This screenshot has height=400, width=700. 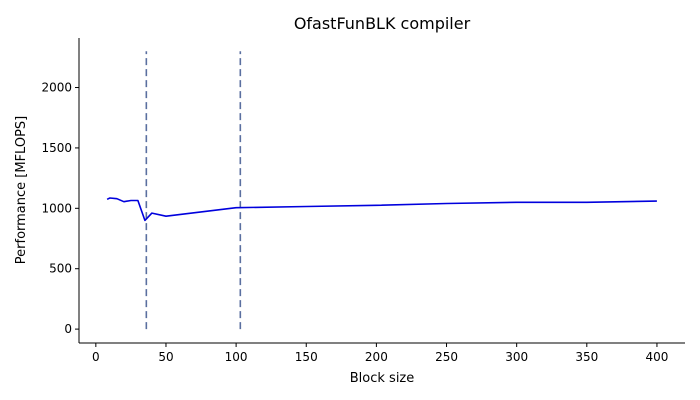 What do you see at coordinates (56, 208) in the screenshot?
I see `y-tick-label: 1000` at bounding box center [56, 208].